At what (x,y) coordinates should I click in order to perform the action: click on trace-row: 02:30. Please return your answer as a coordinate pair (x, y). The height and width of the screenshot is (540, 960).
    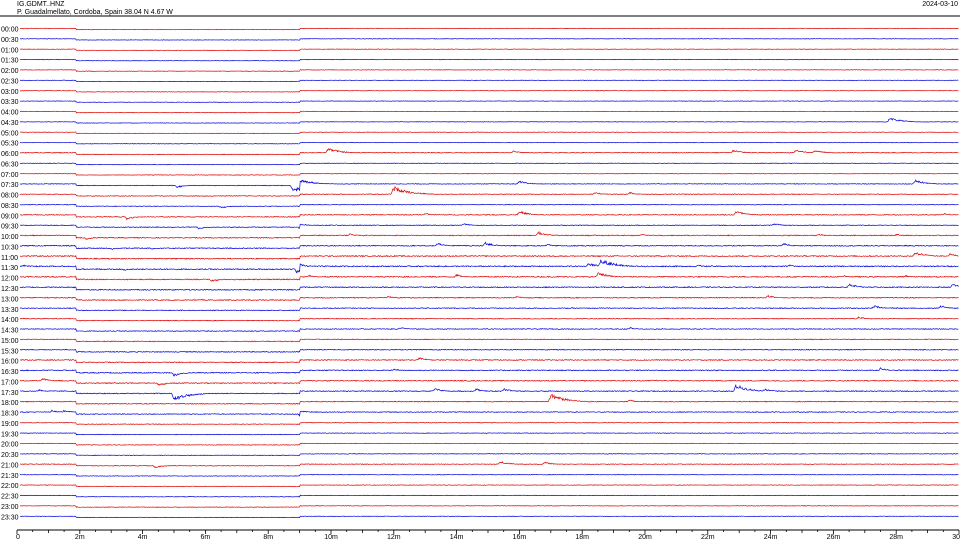
    Looking at the image, I should click on (480, 81).